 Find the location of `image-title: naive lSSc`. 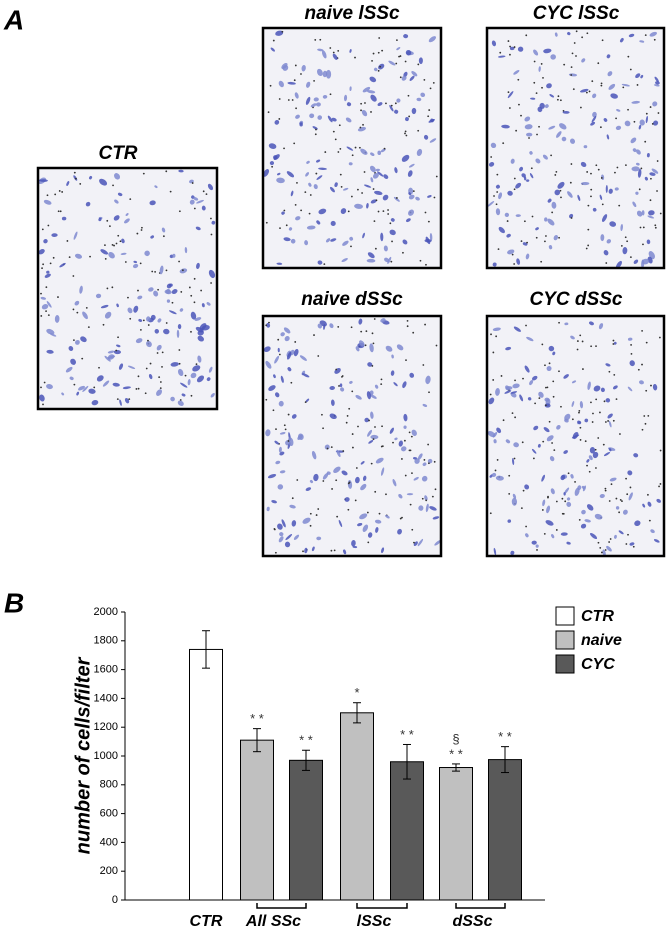

image-title: naive lSSc is located at coordinates (351, 13).